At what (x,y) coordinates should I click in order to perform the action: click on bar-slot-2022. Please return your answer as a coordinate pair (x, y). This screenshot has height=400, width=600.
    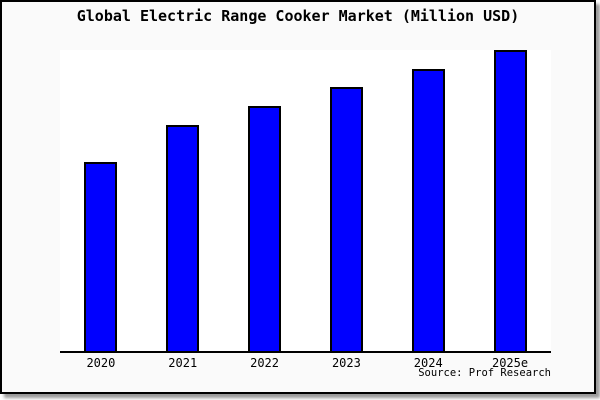
    Looking at the image, I should click on (265, 200).